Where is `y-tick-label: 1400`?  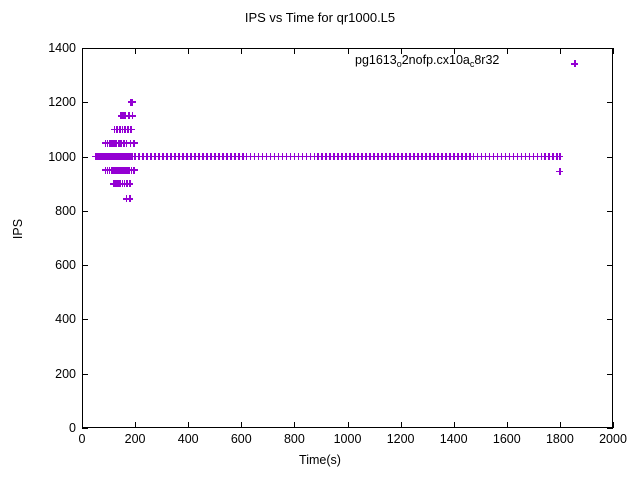
y-tick-label: 1400 is located at coordinates (62, 48).